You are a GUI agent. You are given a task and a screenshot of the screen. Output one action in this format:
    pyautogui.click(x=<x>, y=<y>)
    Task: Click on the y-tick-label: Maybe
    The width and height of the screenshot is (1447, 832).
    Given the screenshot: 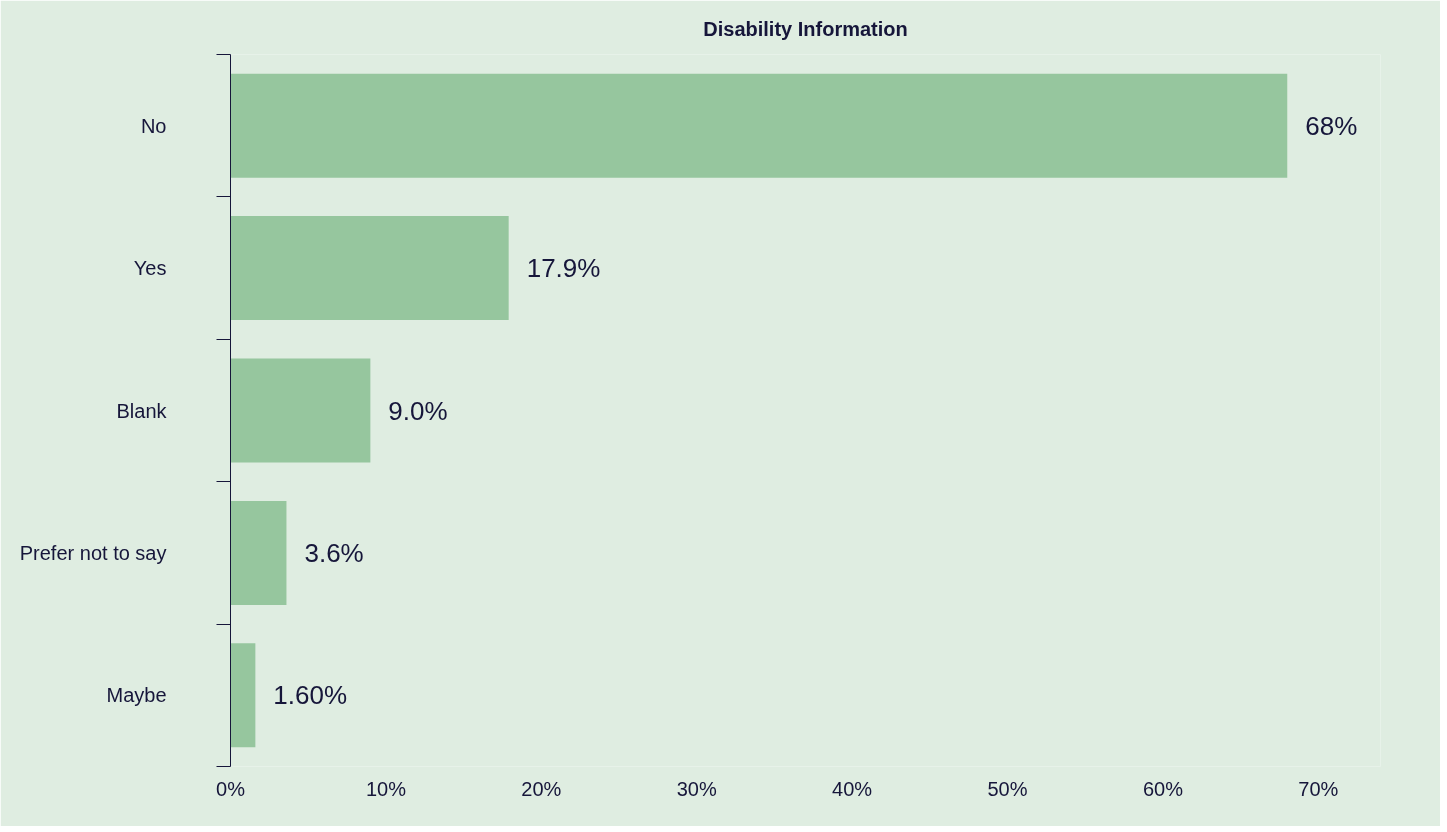 What is the action you would take?
    pyautogui.click(x=136, y=695)
    